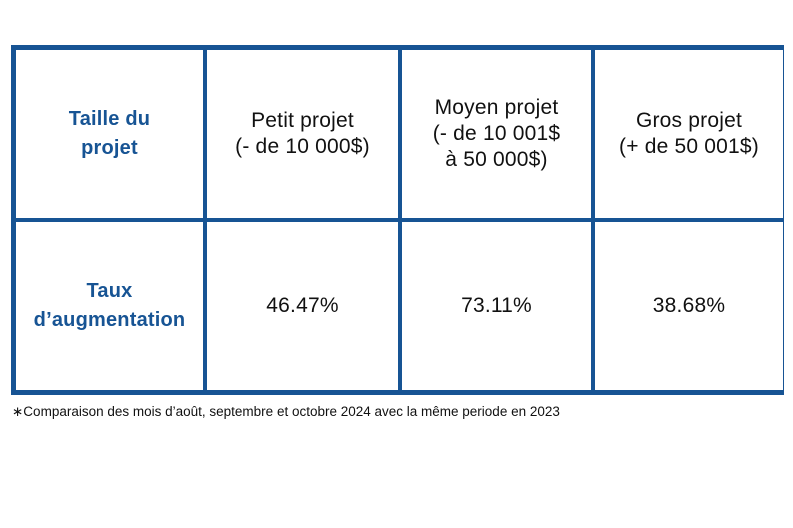 The width and height of the screenshot is (793, 528). What do you see at coordinates (109, 306) in the screenshot?
I see `row-header-increase-rate: Taux d’augmentation` at bounding box center [109, 306].